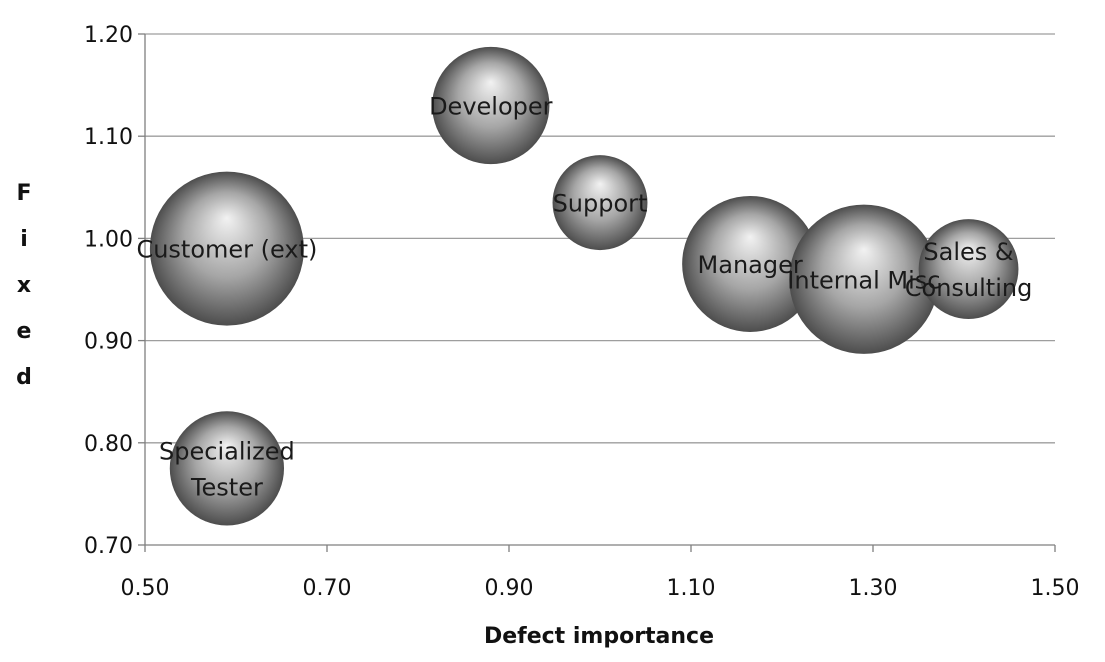 The width and height of the screenshot is (1105, 662). I want to click on x-tick-label: 0.90, so click(509, 588).